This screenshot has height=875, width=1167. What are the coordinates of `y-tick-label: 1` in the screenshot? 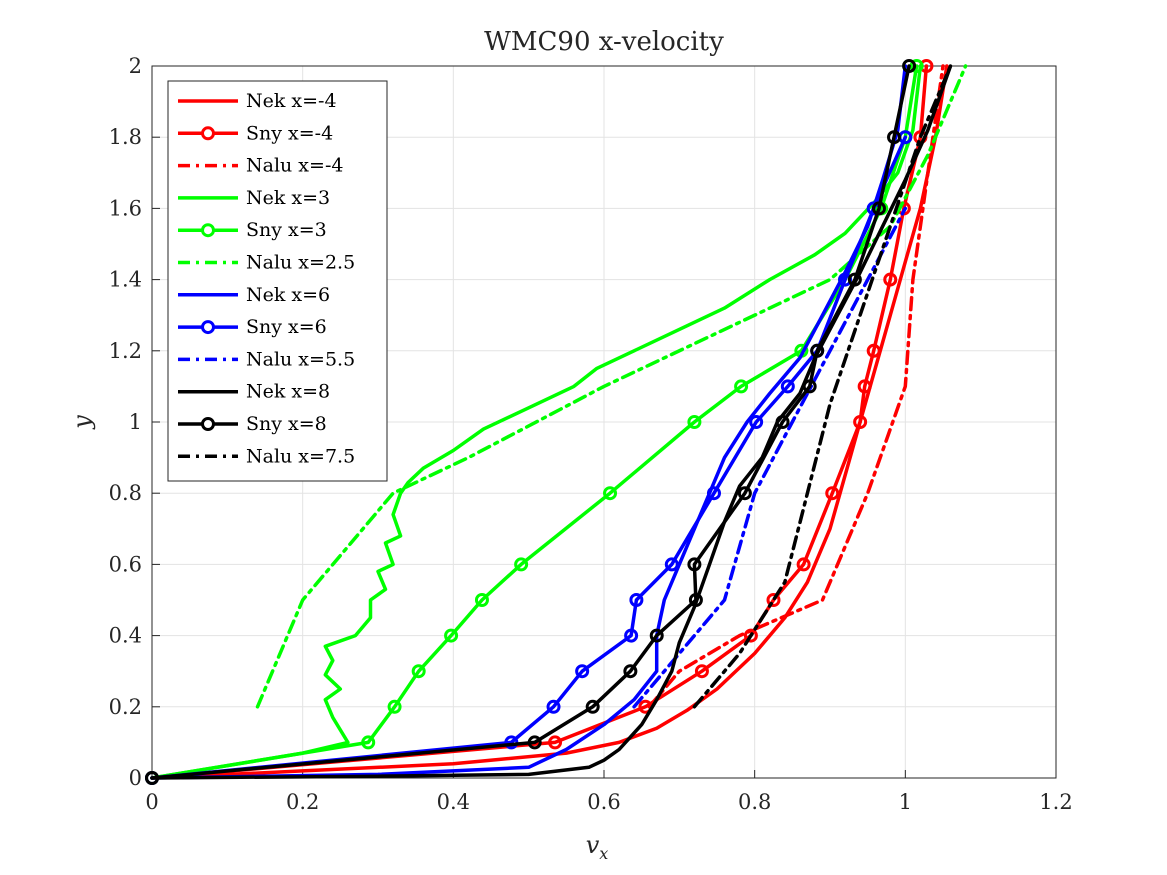 It's located at (135, 422).